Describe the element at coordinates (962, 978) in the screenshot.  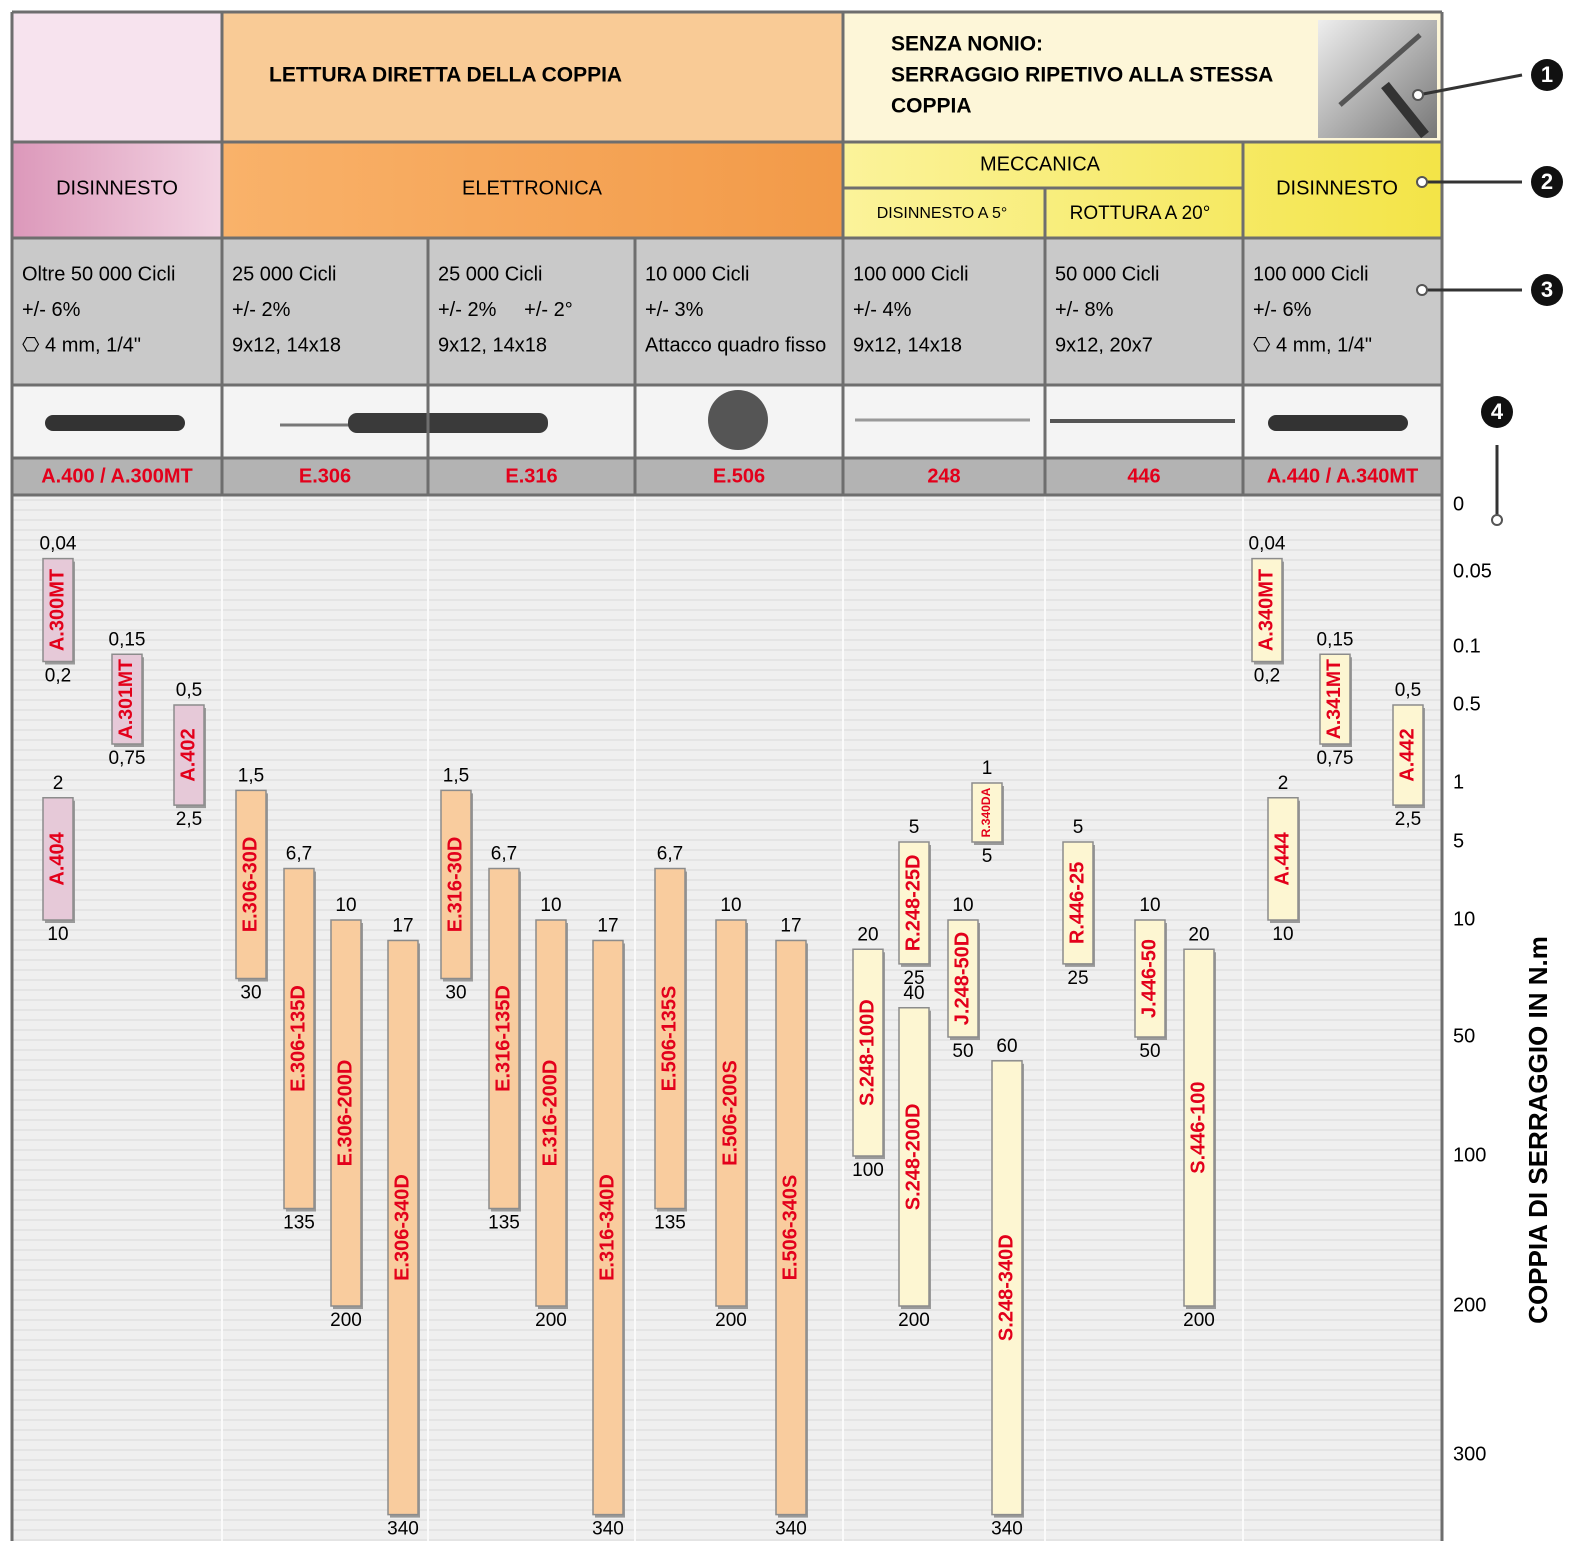
I see `bar-name: J.248-50D` at that location.